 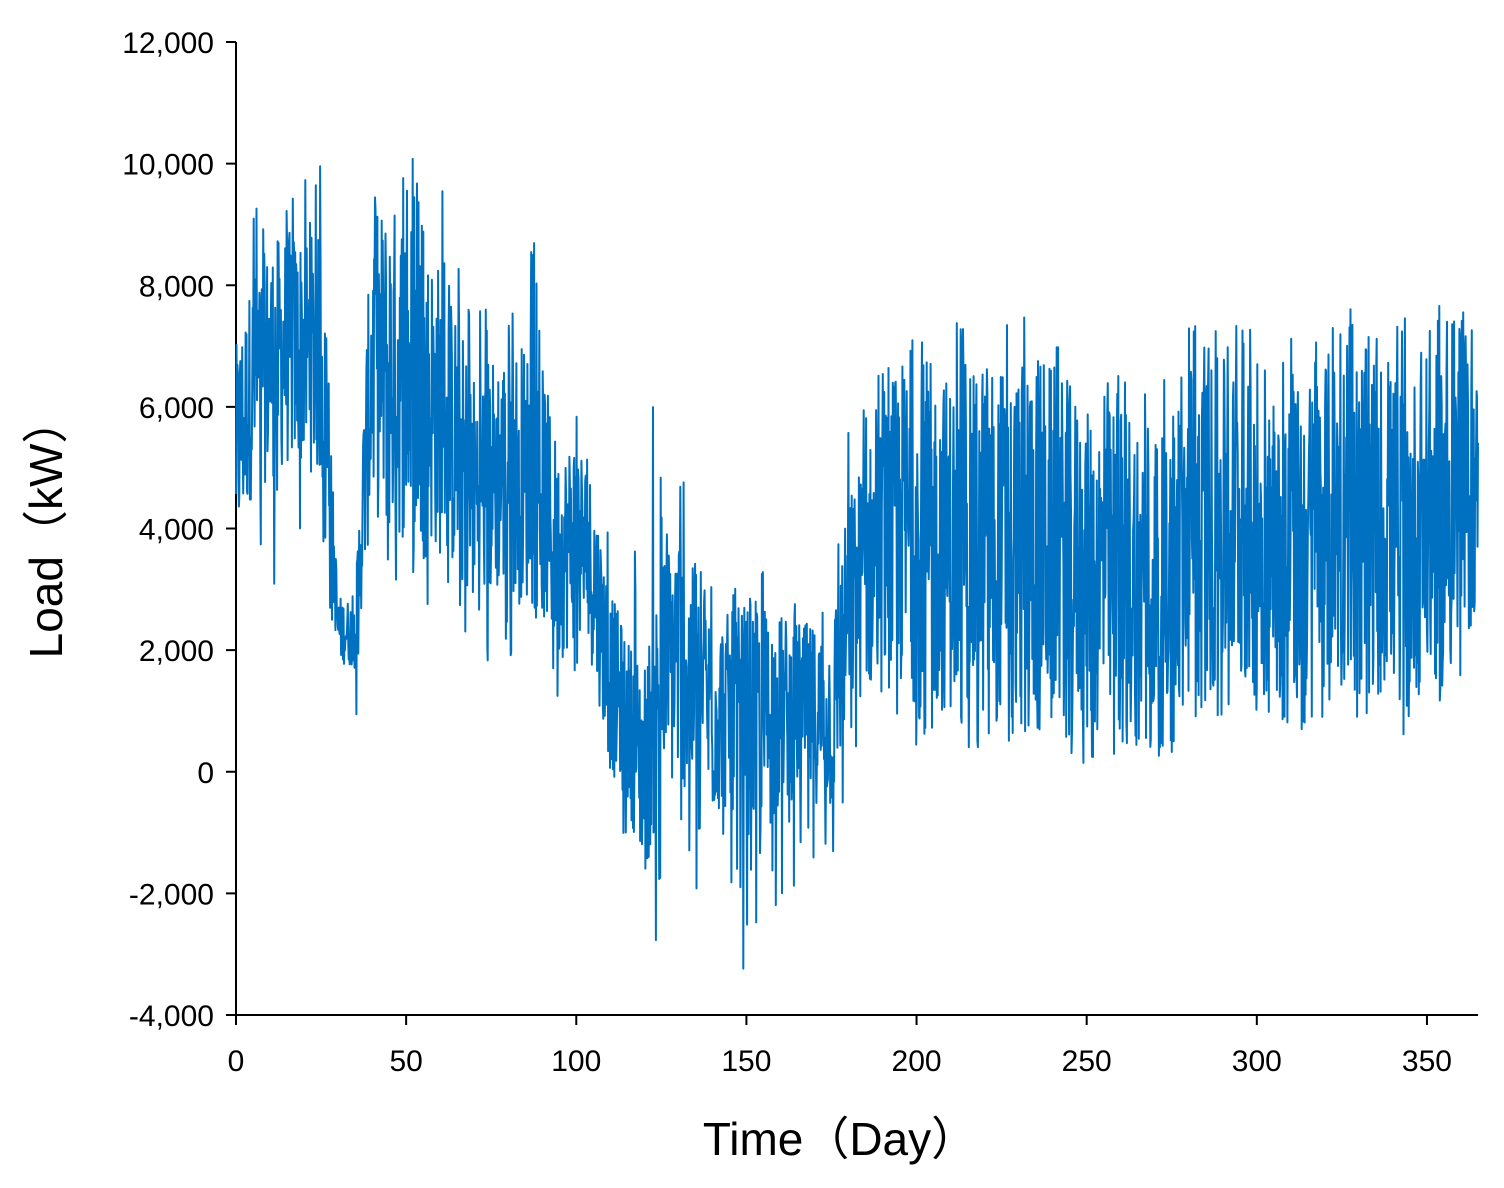 I want to click on y-tick-label: 2,000, so click(x=176, y=651).